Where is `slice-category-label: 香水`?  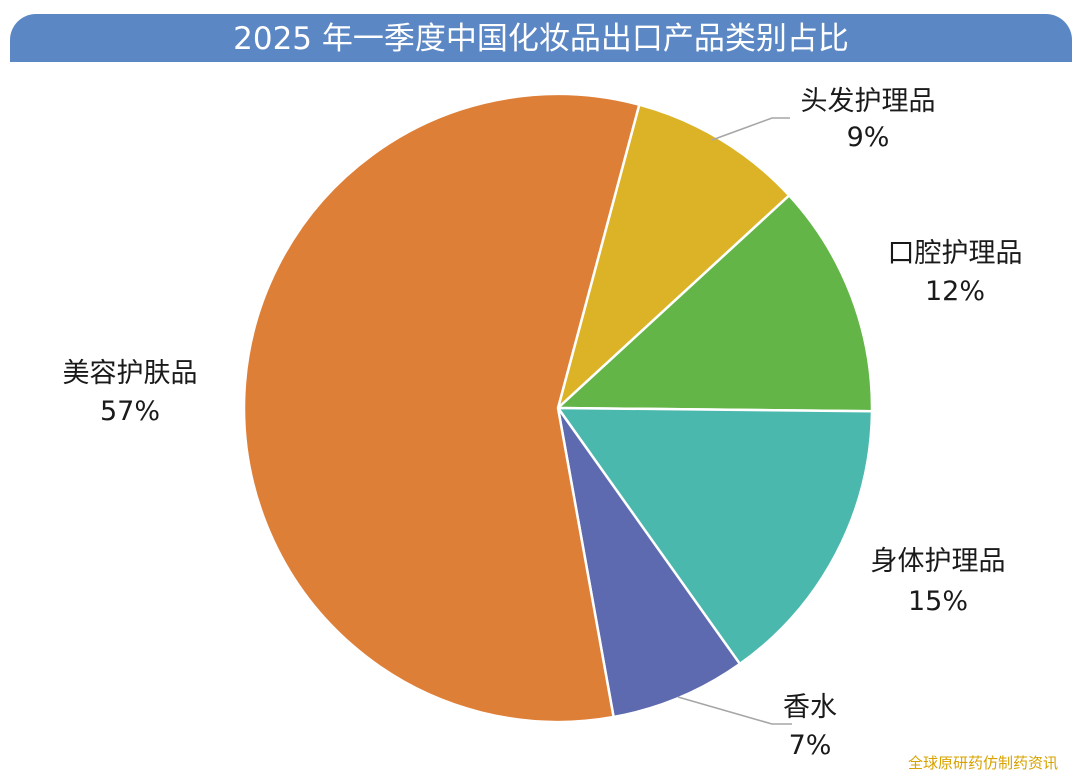 slice-category-label: 香水 is located at coordinates (810, 707).